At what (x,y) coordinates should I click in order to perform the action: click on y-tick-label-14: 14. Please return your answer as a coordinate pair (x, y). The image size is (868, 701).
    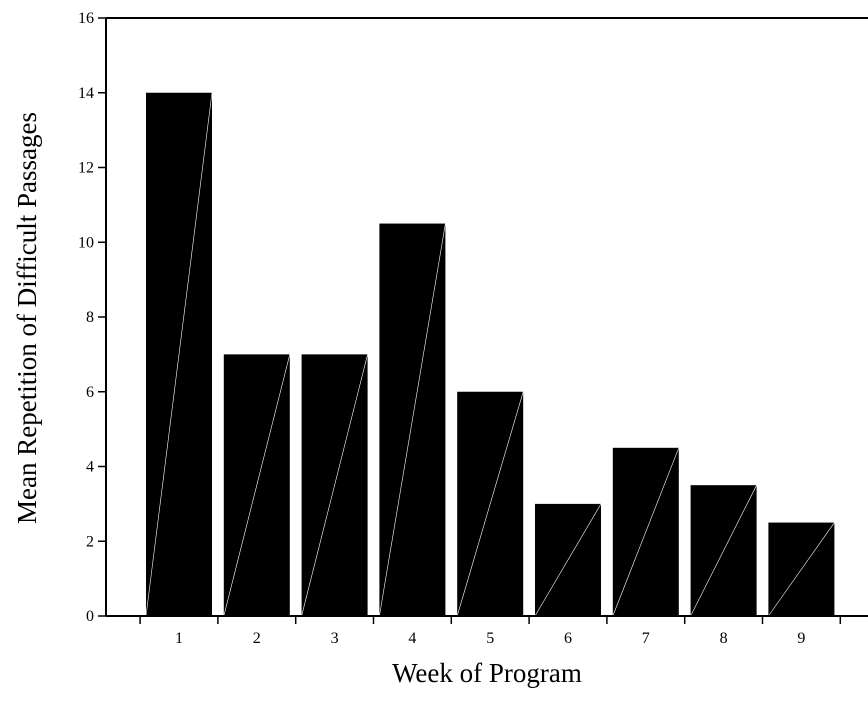
    Looking at the image, I should click on (86, 93).